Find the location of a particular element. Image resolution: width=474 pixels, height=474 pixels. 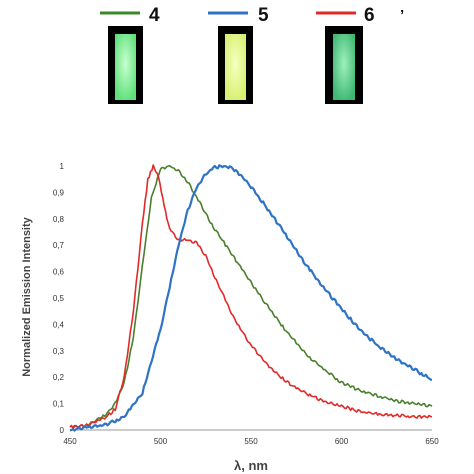

x-axis-label: λ, nm is located at coordinates (251, 465).